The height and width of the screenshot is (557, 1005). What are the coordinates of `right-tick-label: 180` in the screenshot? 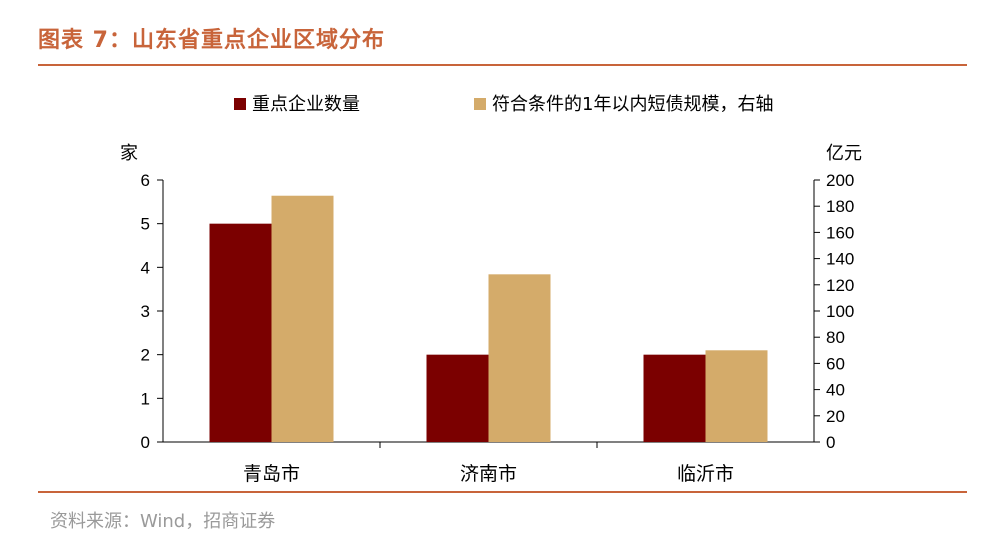 It's located at (840, 206).